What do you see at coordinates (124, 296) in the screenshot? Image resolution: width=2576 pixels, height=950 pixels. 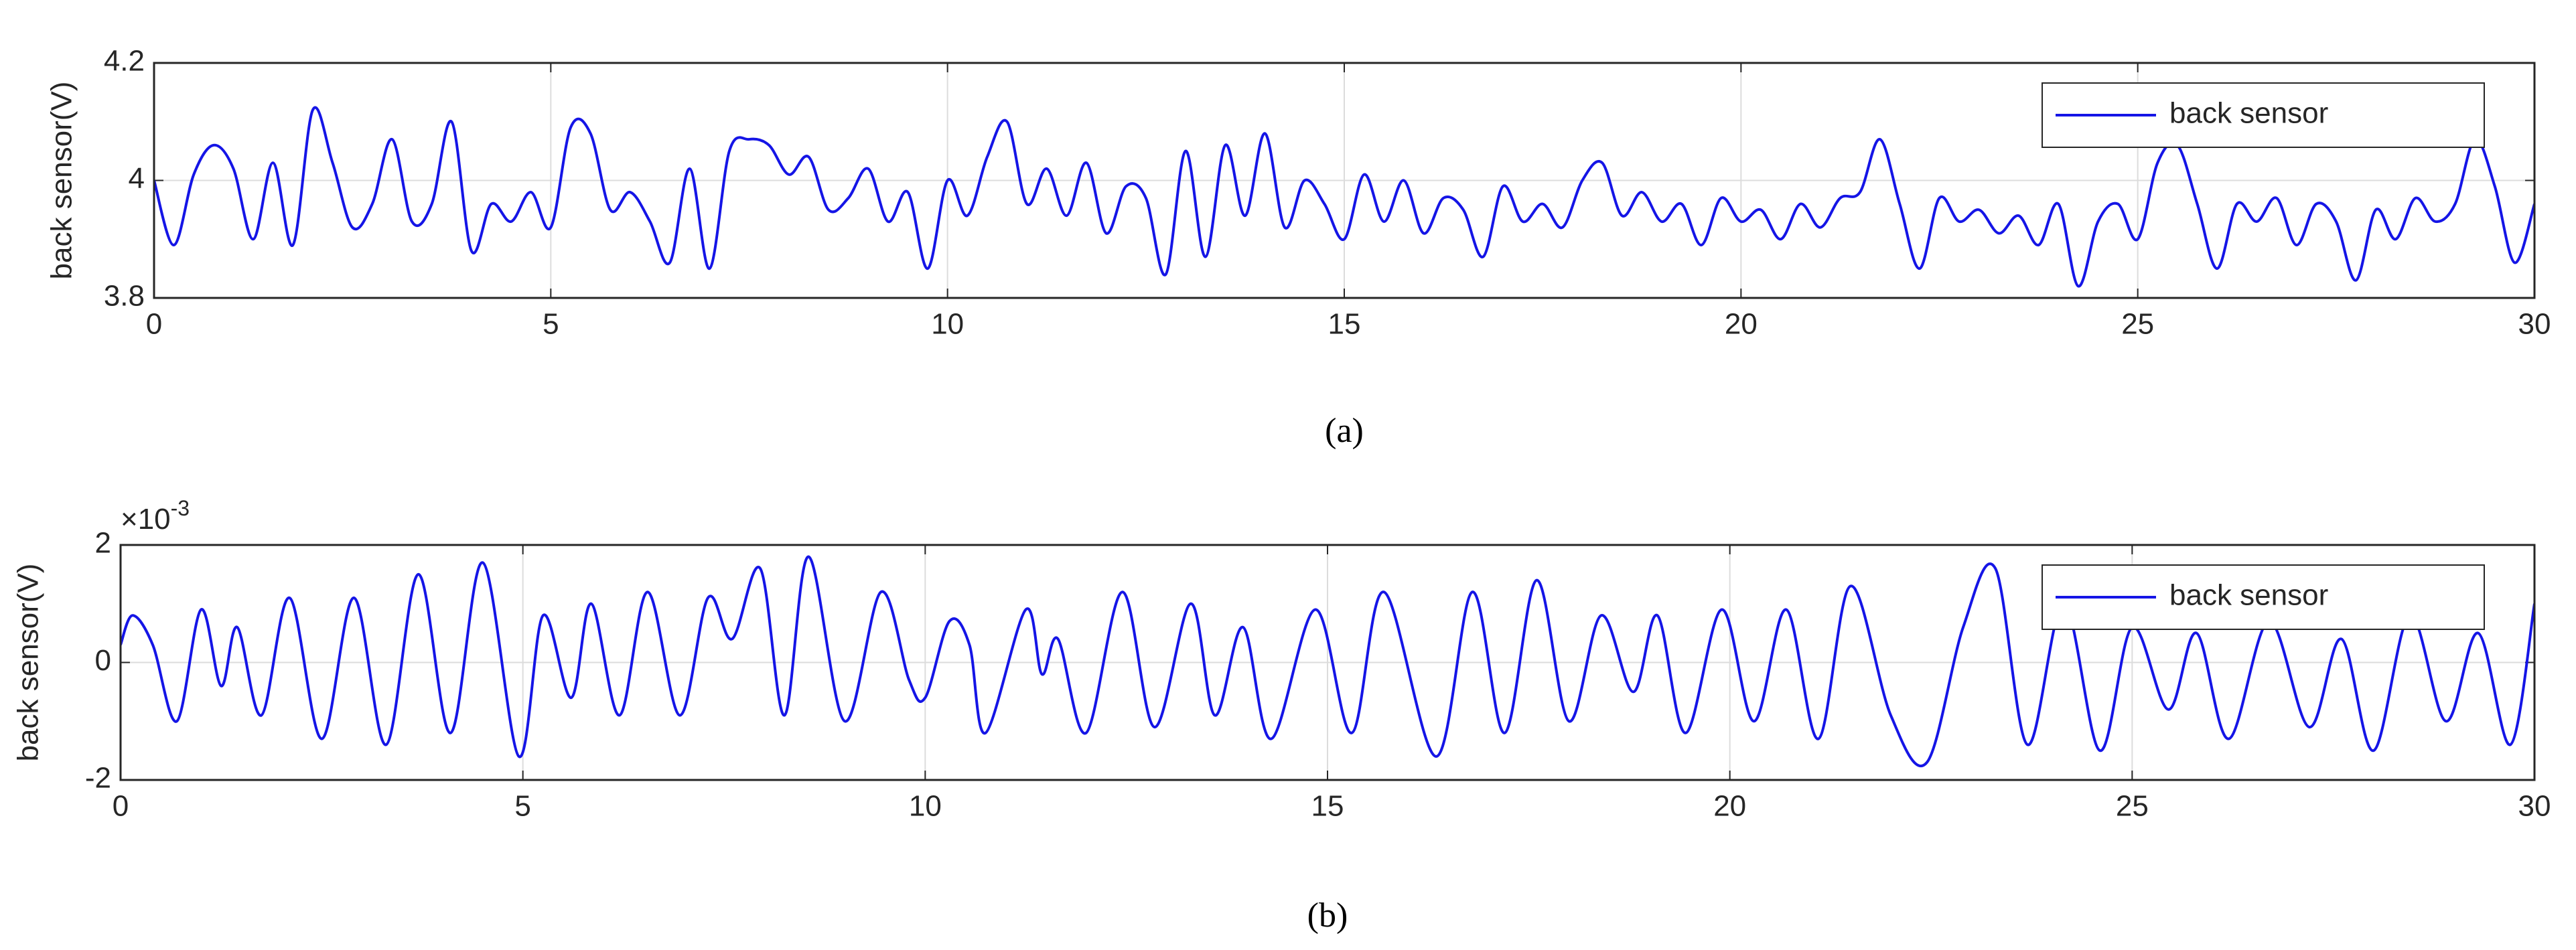 I see `y-tick-label: 3.8` at bounding box center [124, 296].